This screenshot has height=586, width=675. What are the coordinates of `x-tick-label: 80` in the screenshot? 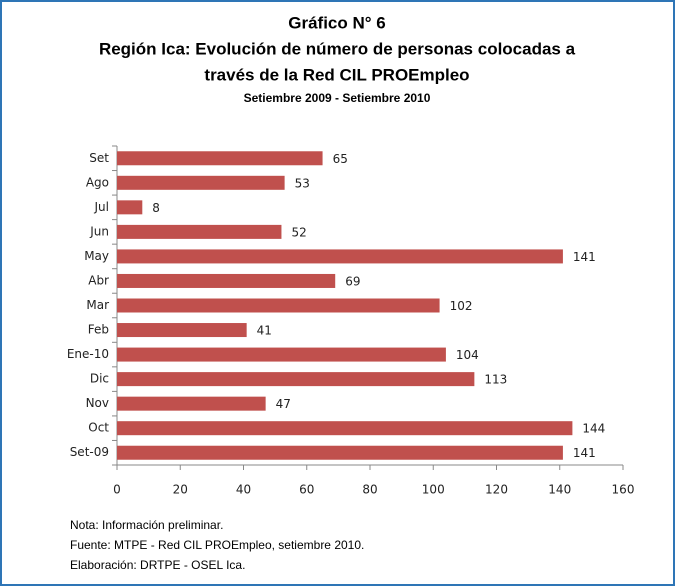 It's located at (369, 490).